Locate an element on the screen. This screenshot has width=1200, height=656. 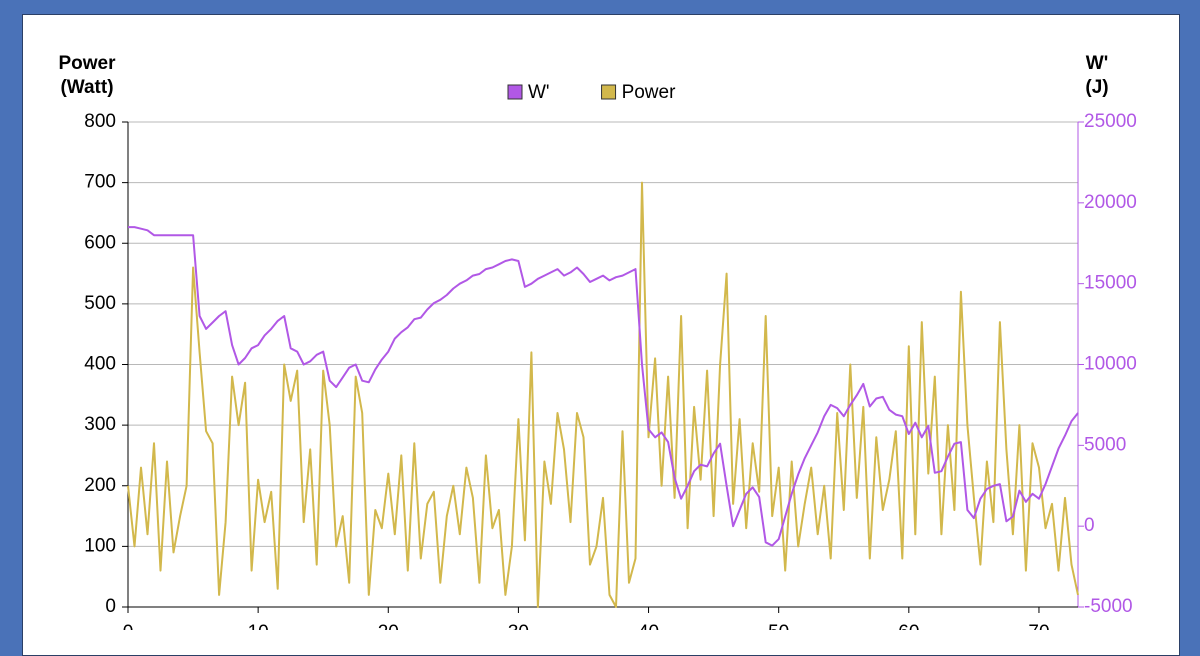
y-tick-label: 0 is located at coordinates (110, 606).